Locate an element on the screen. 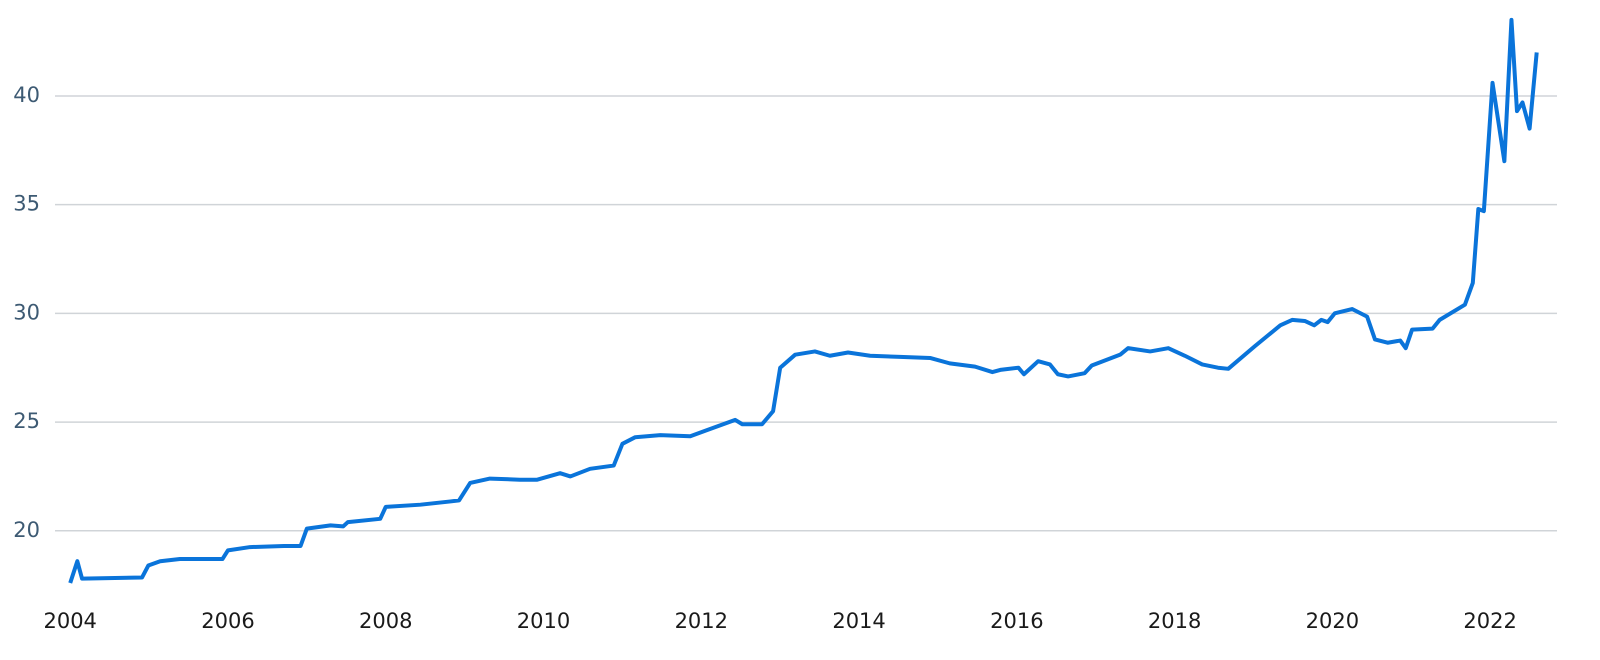 This screenshot has height=660, width=1600. y-tick-label: 30 is located at coordinates (26, 312).